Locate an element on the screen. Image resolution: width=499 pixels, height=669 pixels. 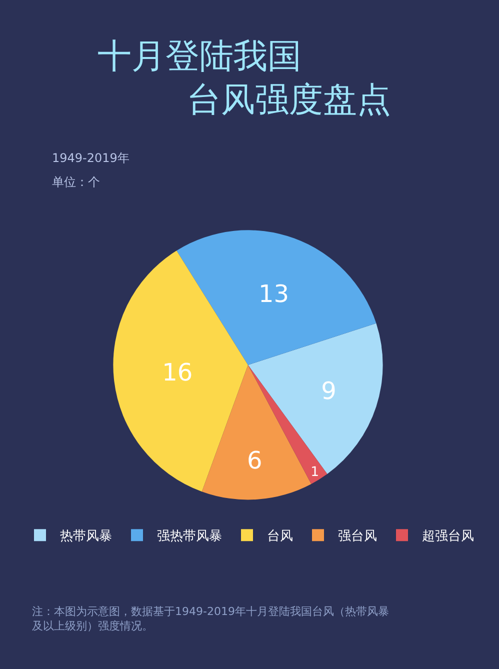
text: 单位：个 is located at coordinates (76, 182).